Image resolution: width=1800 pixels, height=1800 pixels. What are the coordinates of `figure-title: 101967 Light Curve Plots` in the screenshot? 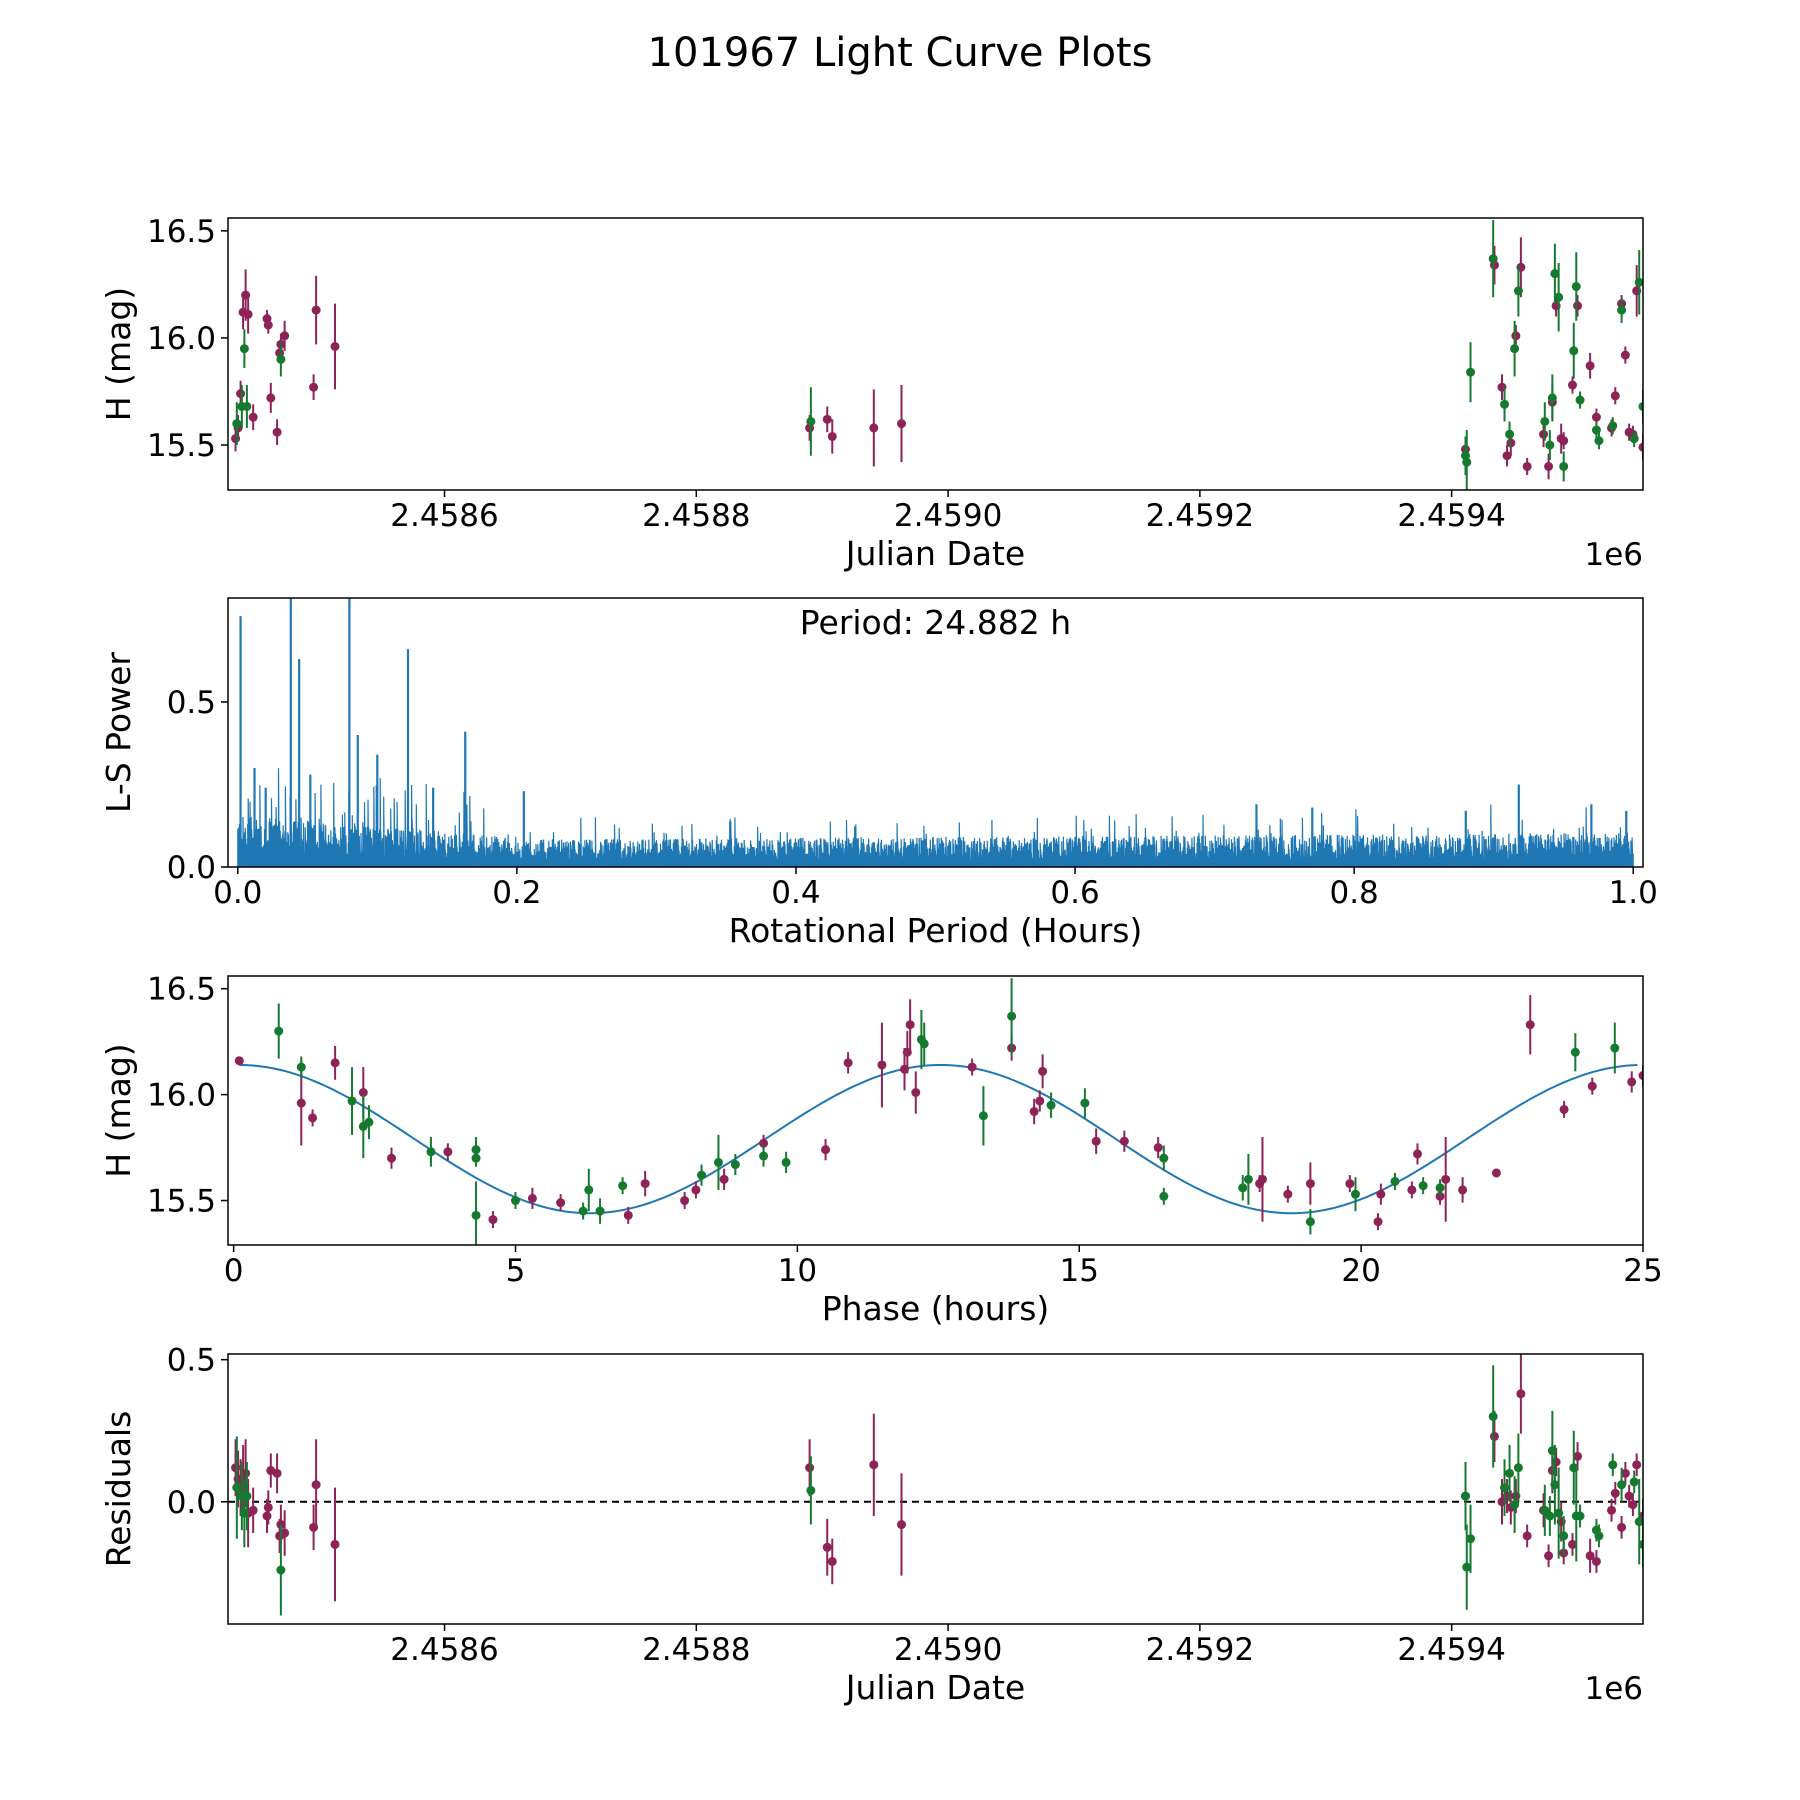 It's located at (900, 53).